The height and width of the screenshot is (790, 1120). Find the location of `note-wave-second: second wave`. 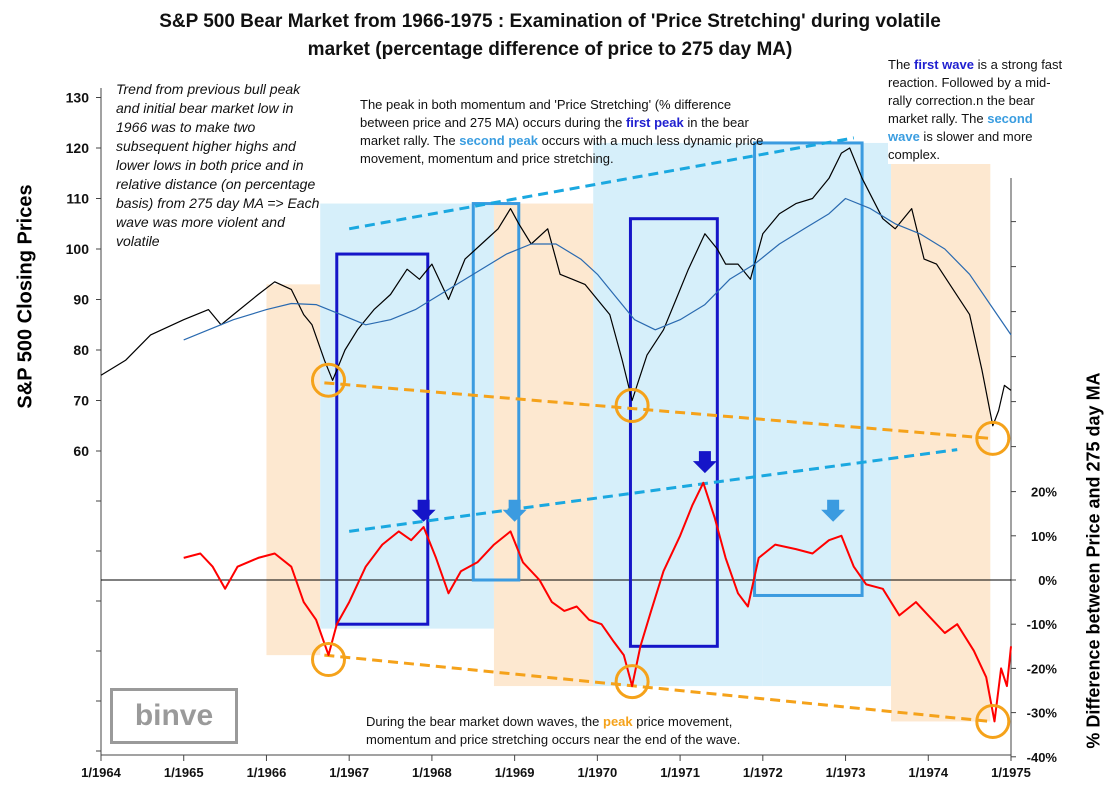

note-wave-second: second wave is located at coordinates (960, 127).